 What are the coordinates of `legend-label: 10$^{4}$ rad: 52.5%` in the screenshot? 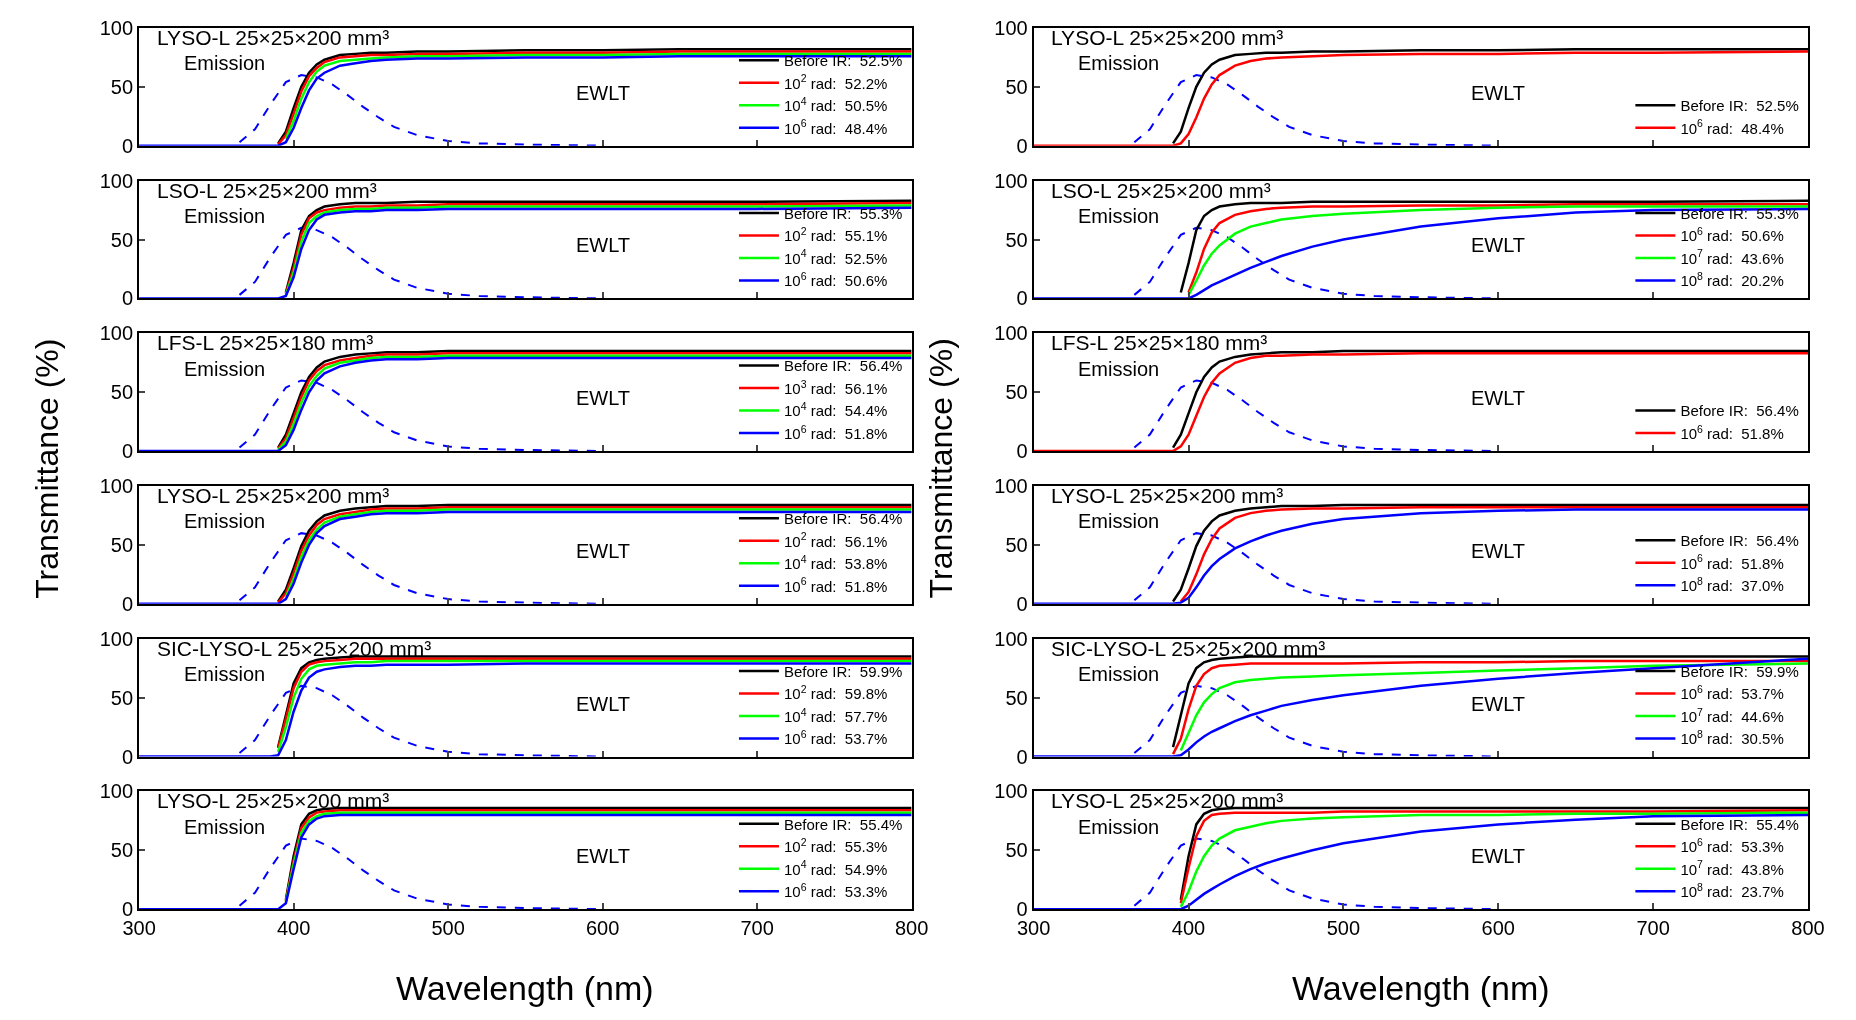 It's located at (835, 257).